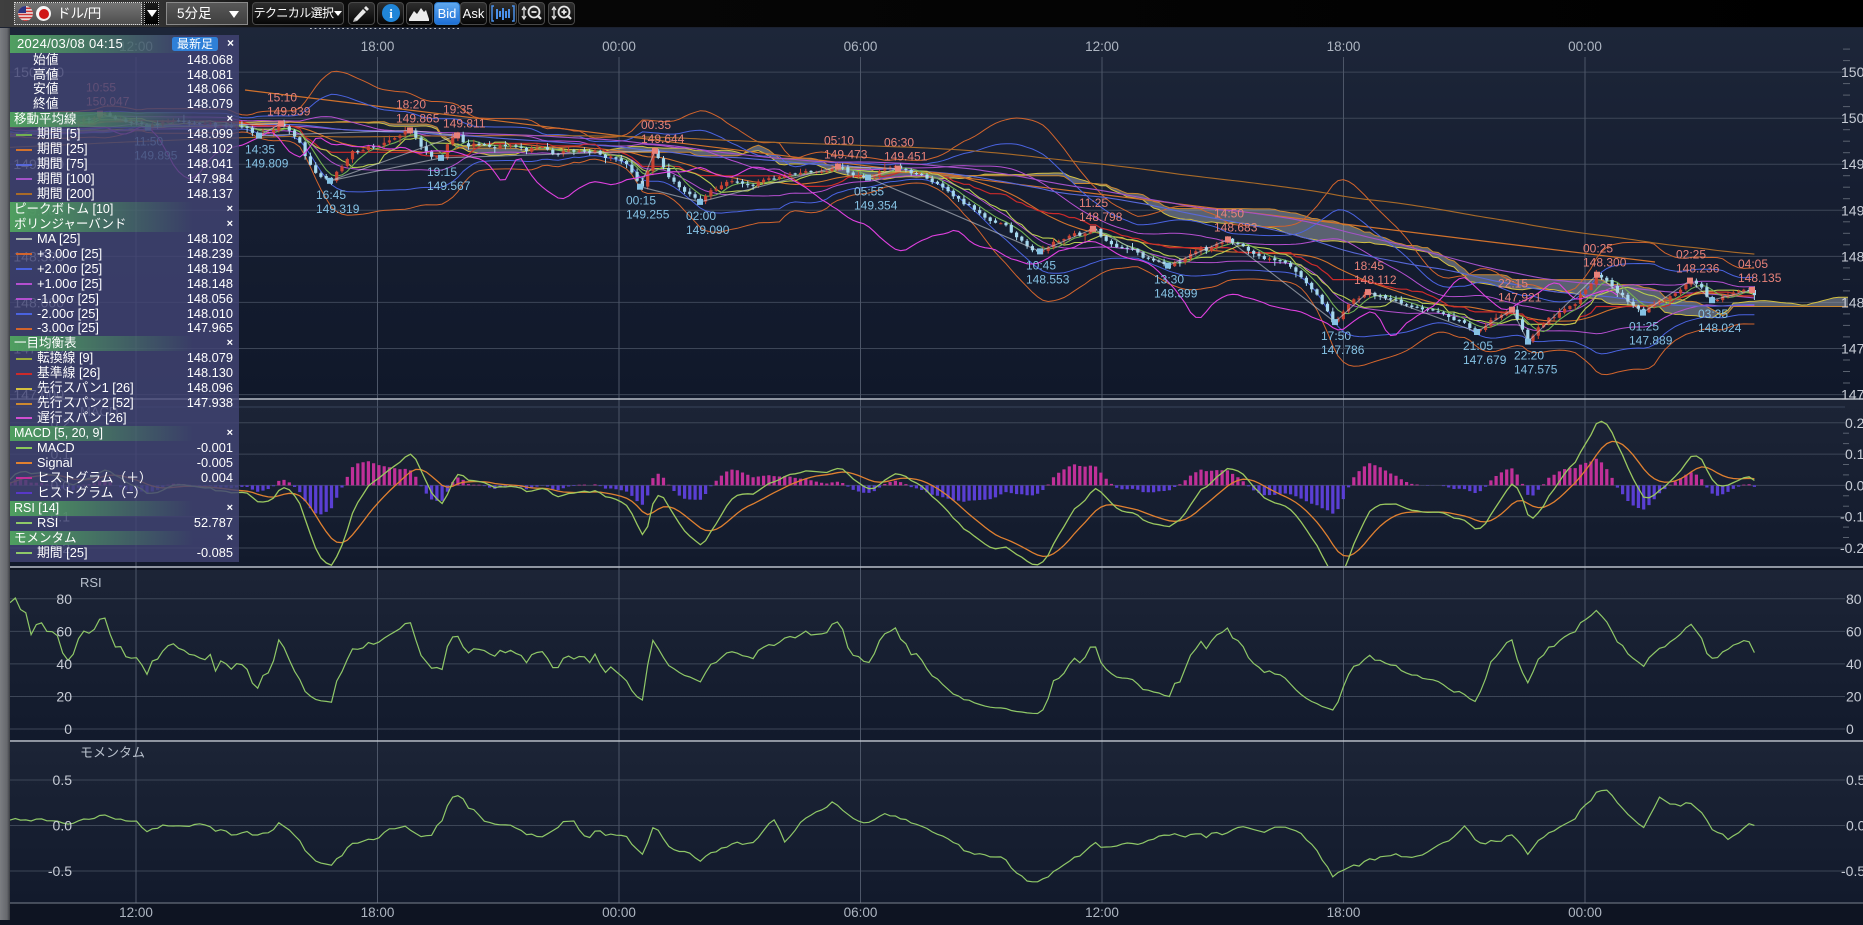 This screenshot has width=1863, height=925. What do you see at coordinates (267, 164) in the screenshot?
I see `svg-text: 149.809` at bounding box center [267, 164].